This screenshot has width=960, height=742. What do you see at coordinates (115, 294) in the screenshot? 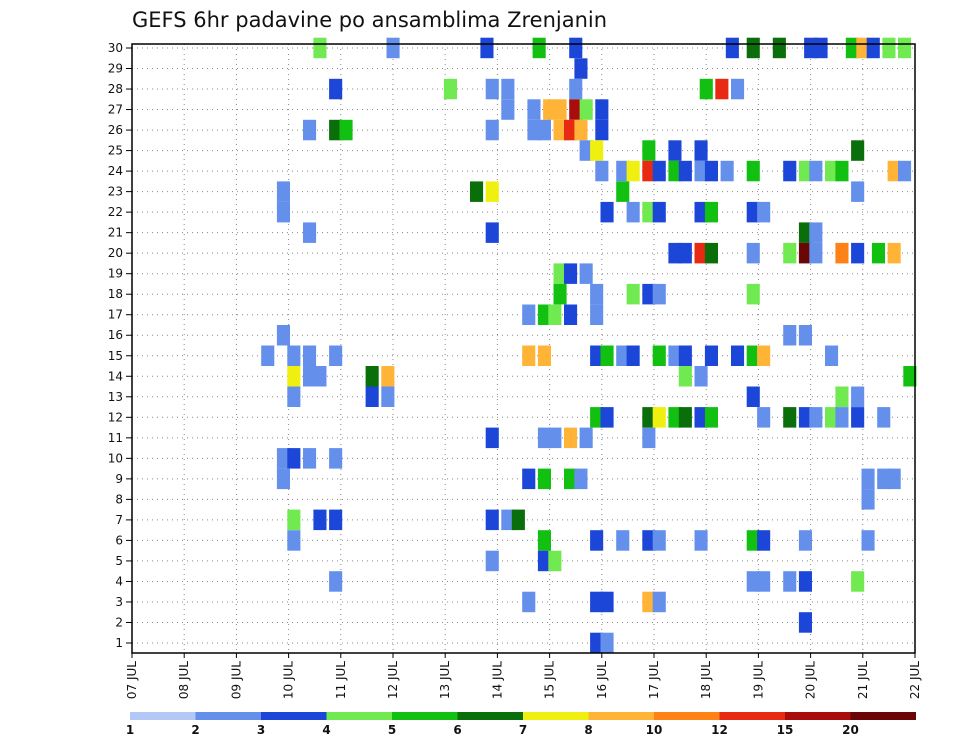
I see `y-tick-label: 18` at bounding box center [115, 294].